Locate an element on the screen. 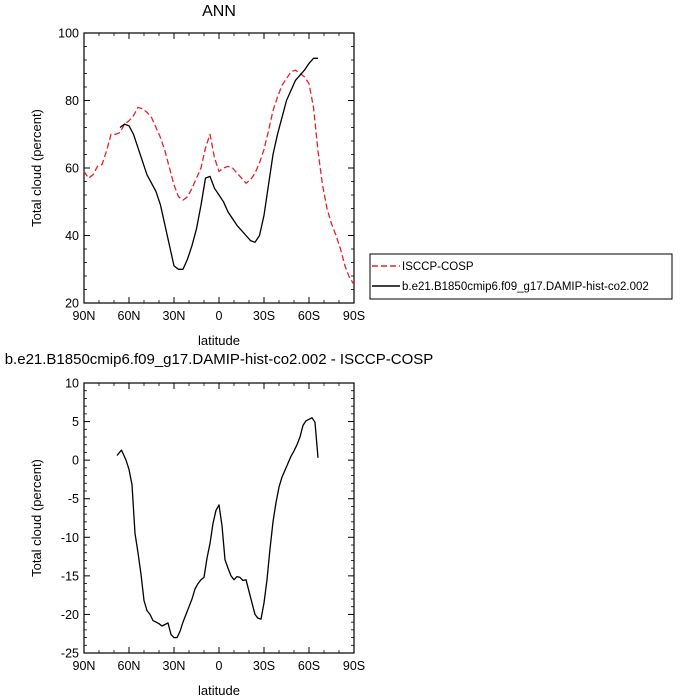 The width and height of the screenshot is (700, 700). y-tick-label: -15 is located at coordinates (70, 576).